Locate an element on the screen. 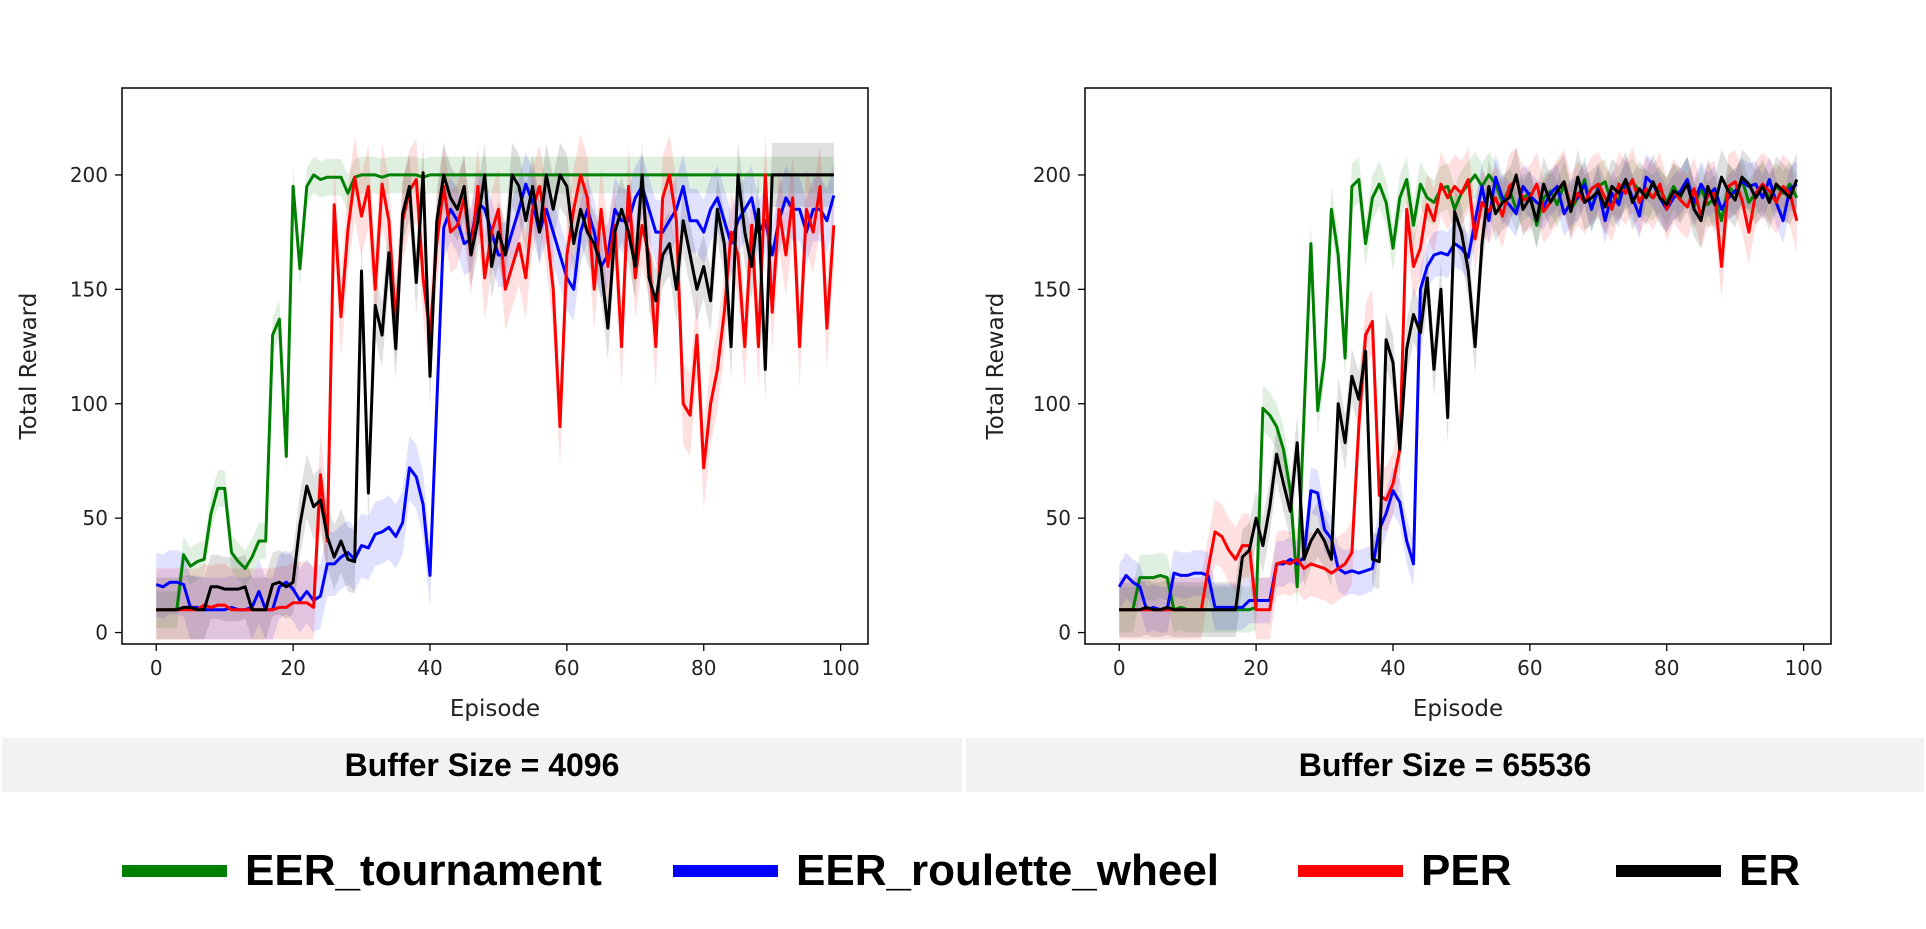 The width and height of the screenshot is (1926, 929). legend-item-eer-tournament: EER_tournament is located at coordinates (362, 871).